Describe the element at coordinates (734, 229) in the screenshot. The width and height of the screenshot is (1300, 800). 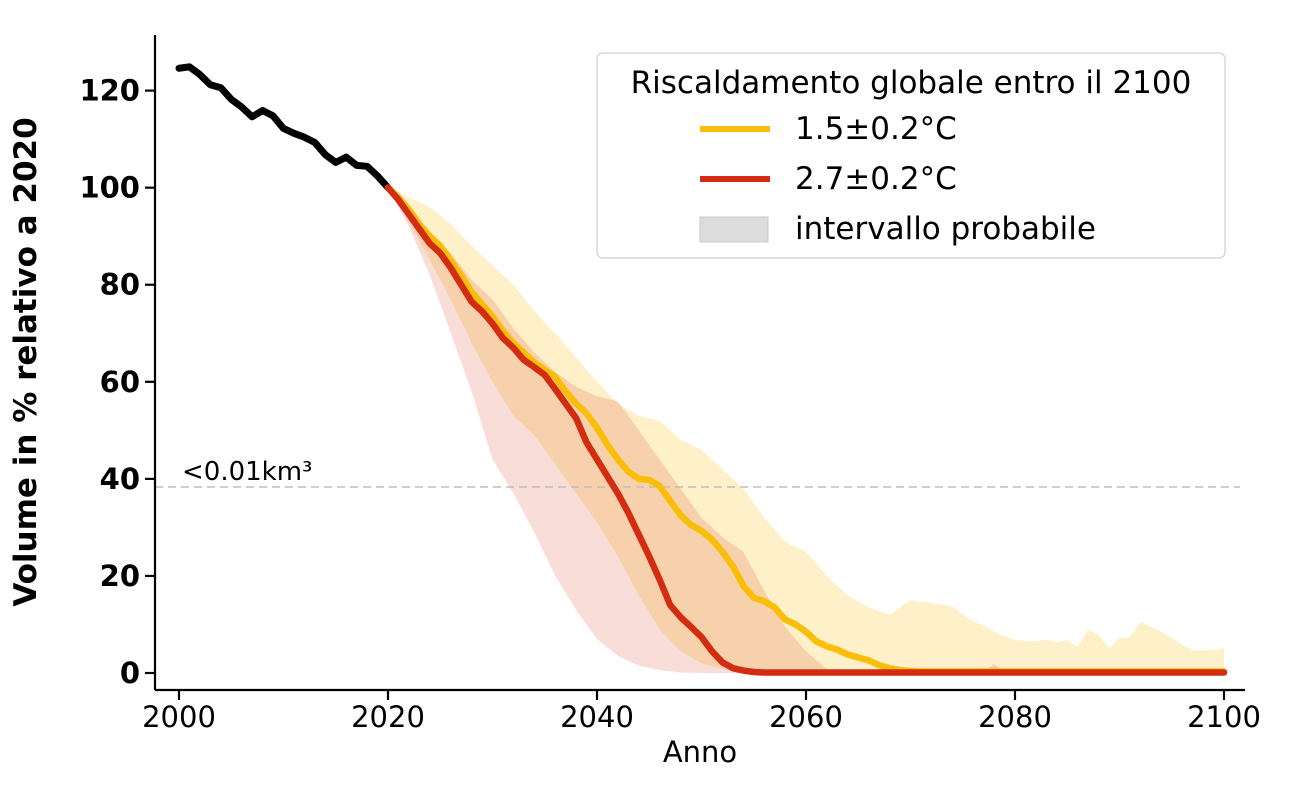
I see `legend-patch-swatch-likely-range` at that location.